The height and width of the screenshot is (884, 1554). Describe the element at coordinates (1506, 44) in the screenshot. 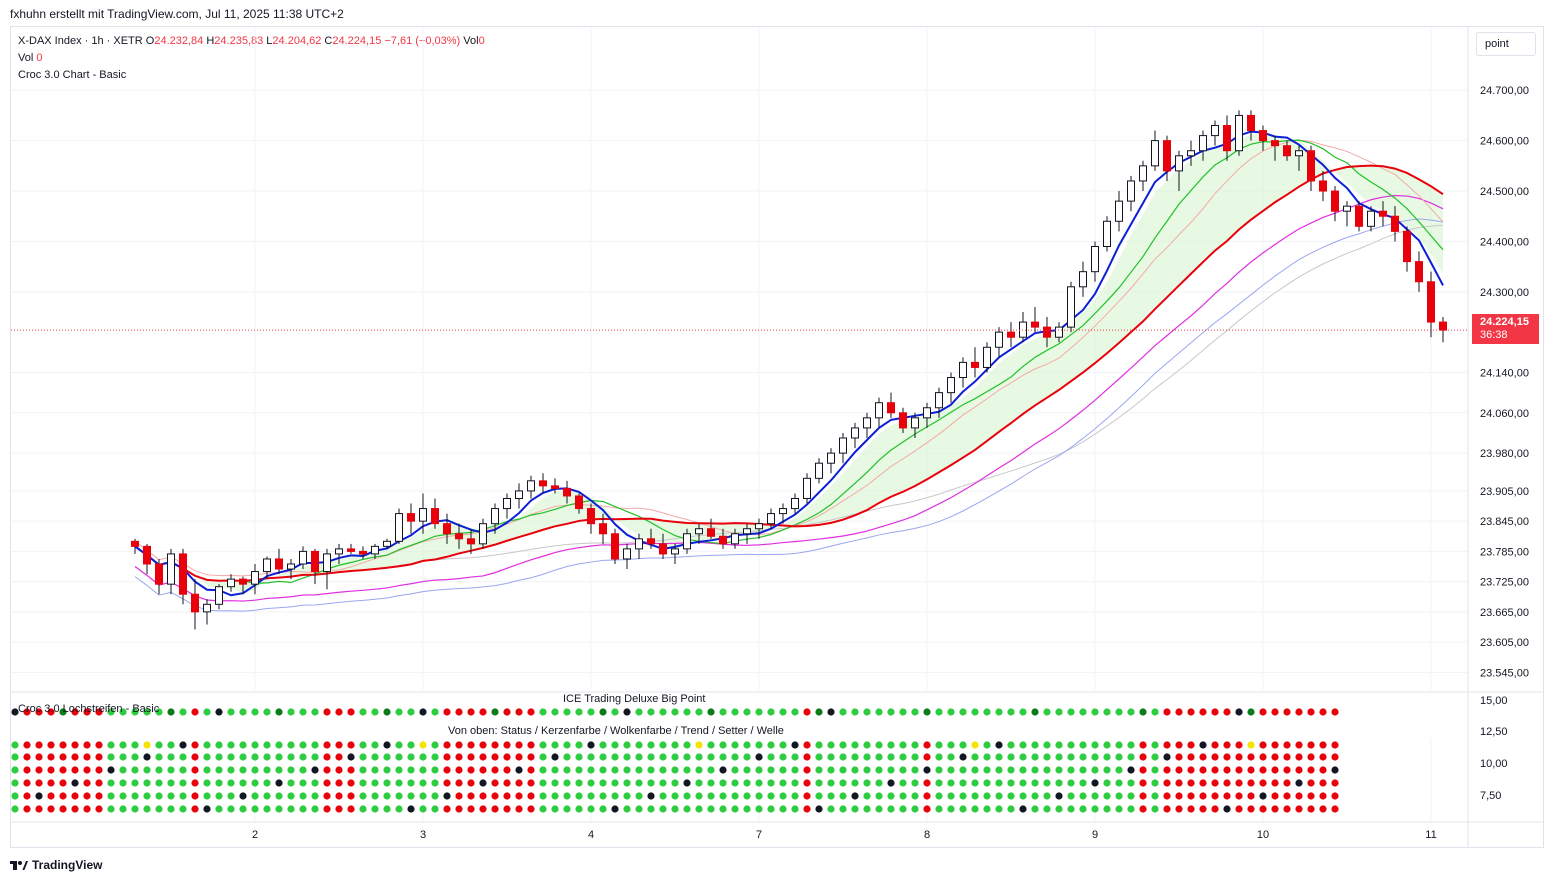

I see `scale-mode-button: point` at that location.